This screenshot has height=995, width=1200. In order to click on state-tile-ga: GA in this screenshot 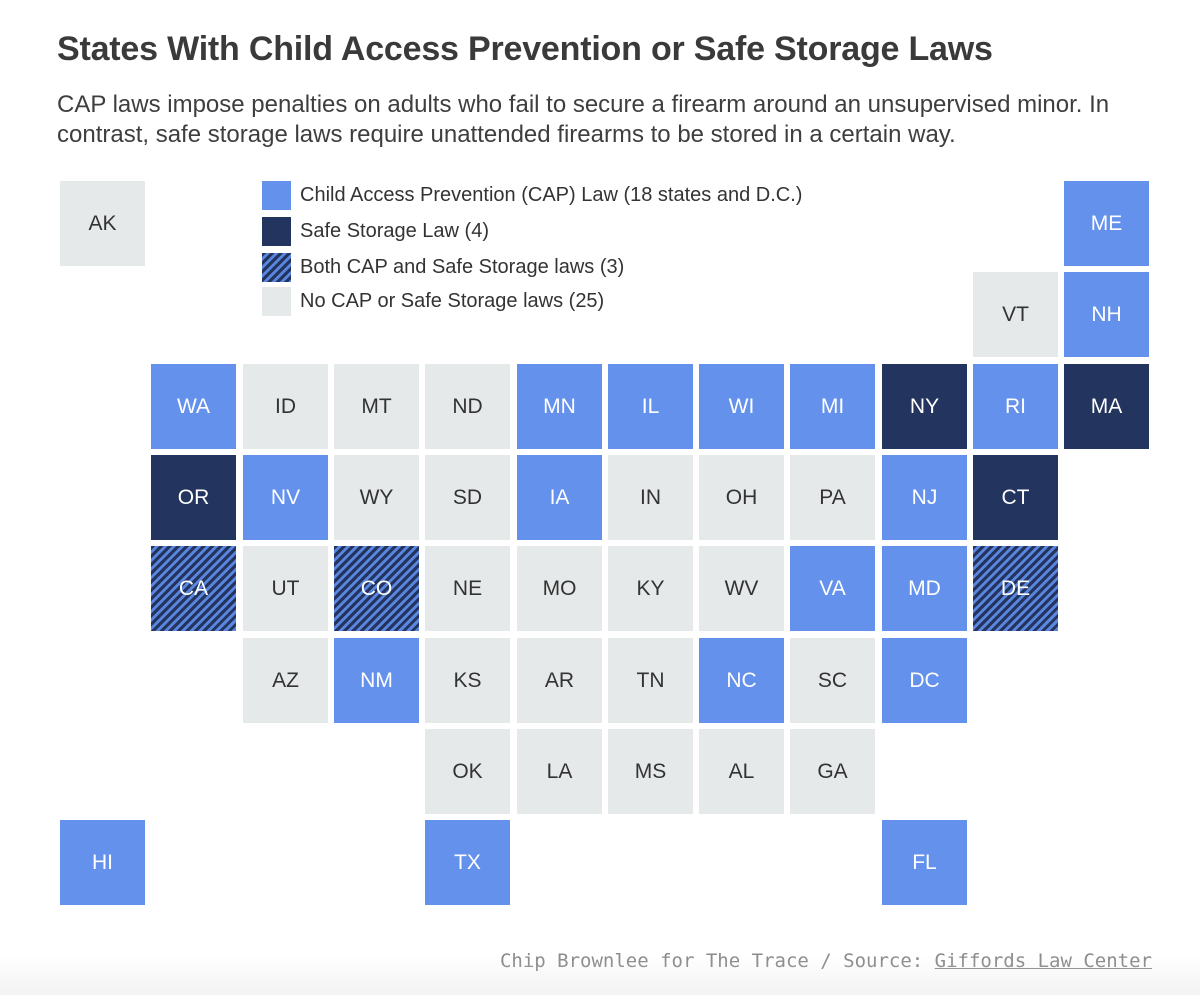, I will do `click(832, 771)`.